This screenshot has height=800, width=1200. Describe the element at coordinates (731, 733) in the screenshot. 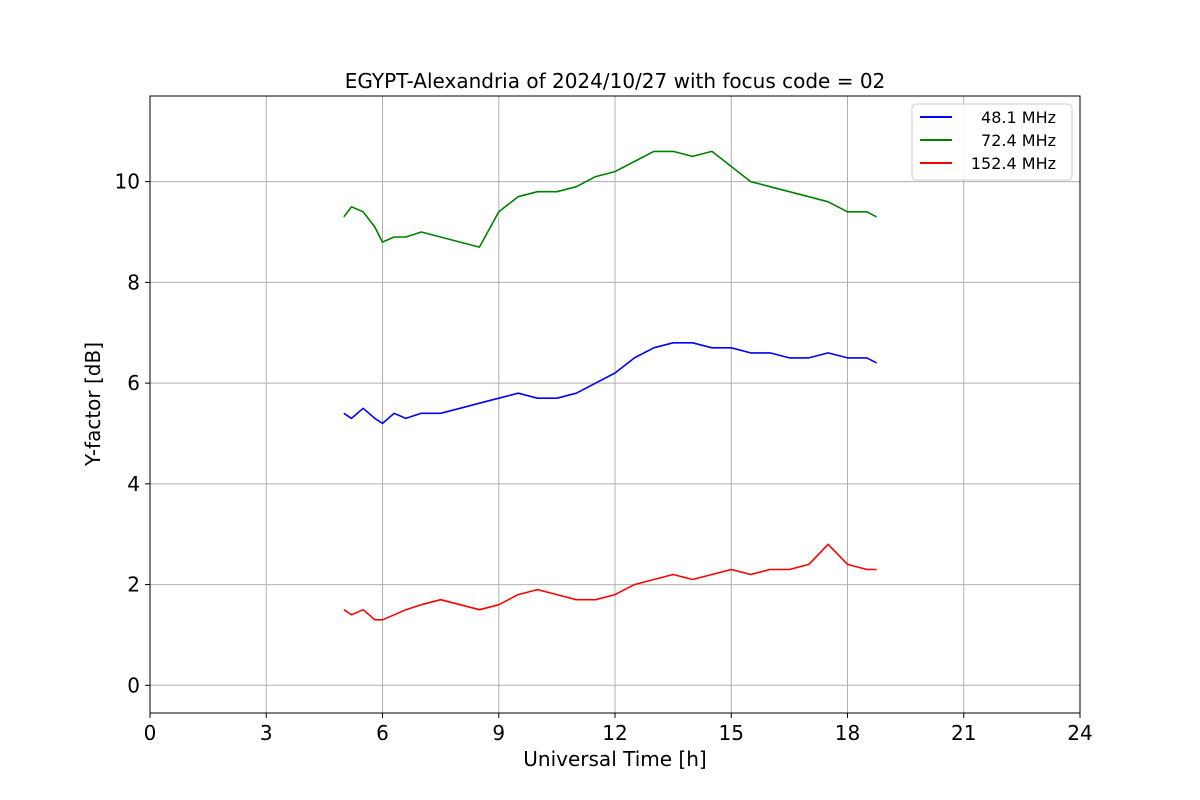

I see `x-tick-label: 15` at that location.